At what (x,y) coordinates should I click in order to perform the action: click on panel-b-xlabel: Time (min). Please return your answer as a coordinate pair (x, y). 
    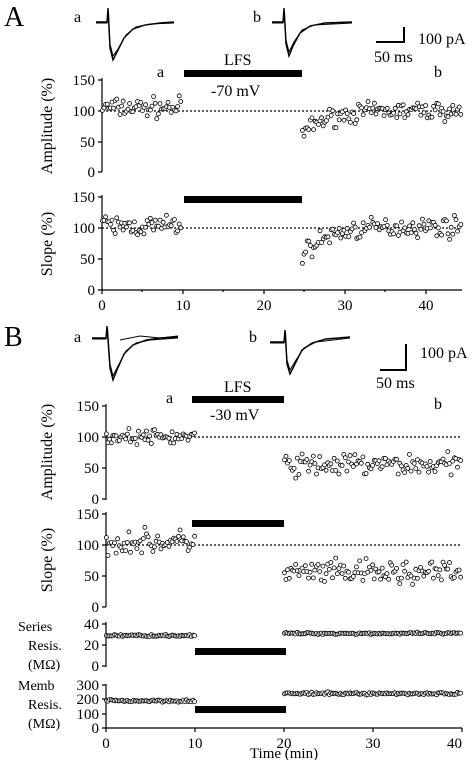
    Looking at the image, I should click on (284, 753).